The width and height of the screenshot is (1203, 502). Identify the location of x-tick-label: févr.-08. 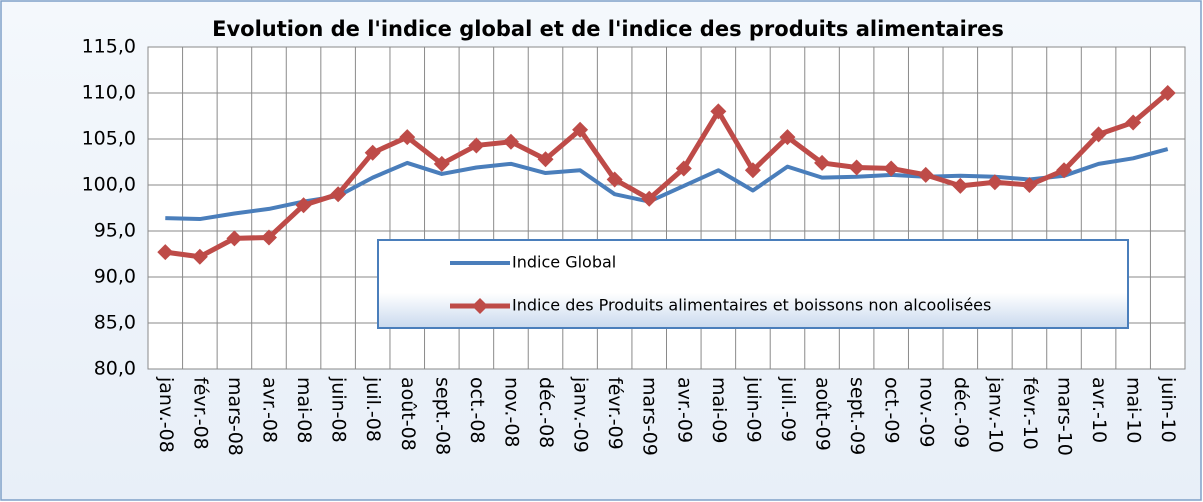
(200, 413).